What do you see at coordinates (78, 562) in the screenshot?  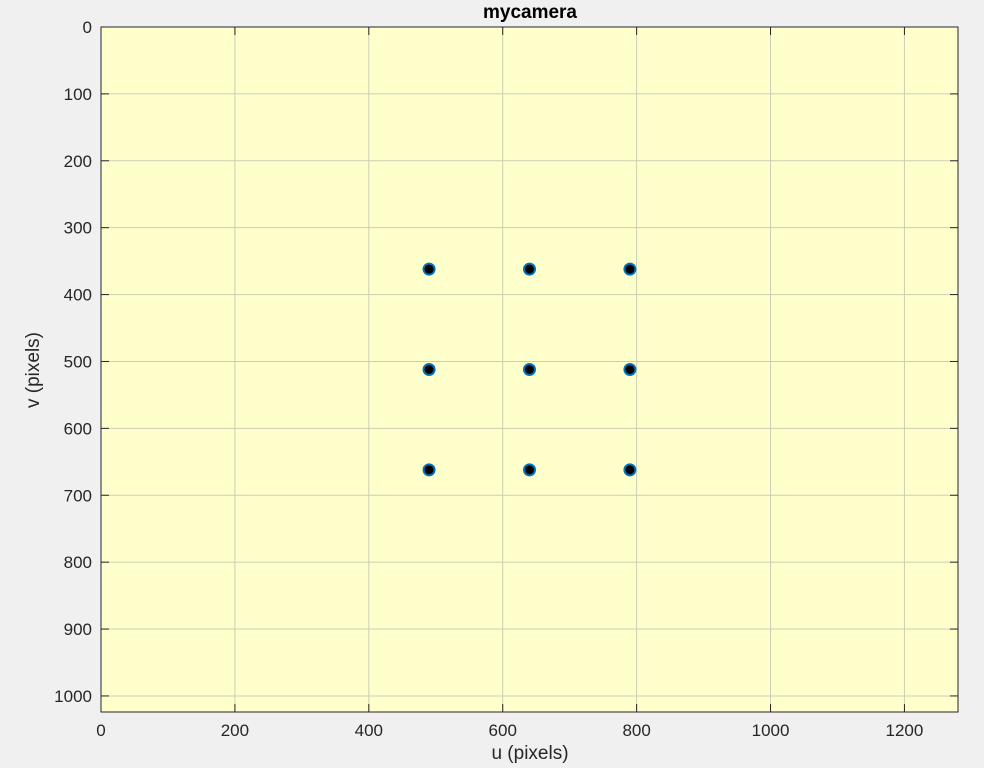 I see `y-tick-label: 800` at bounding box center [78, 562].